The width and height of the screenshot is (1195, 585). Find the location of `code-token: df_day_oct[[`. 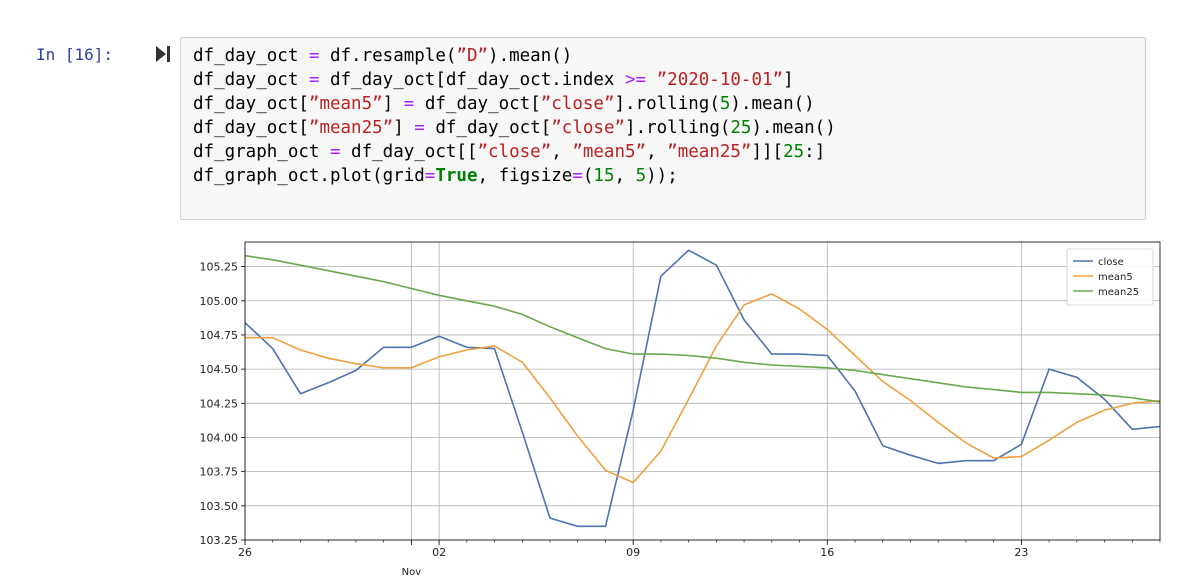

code-token: df_day_oct[[ is located at coordinates (409, 152).